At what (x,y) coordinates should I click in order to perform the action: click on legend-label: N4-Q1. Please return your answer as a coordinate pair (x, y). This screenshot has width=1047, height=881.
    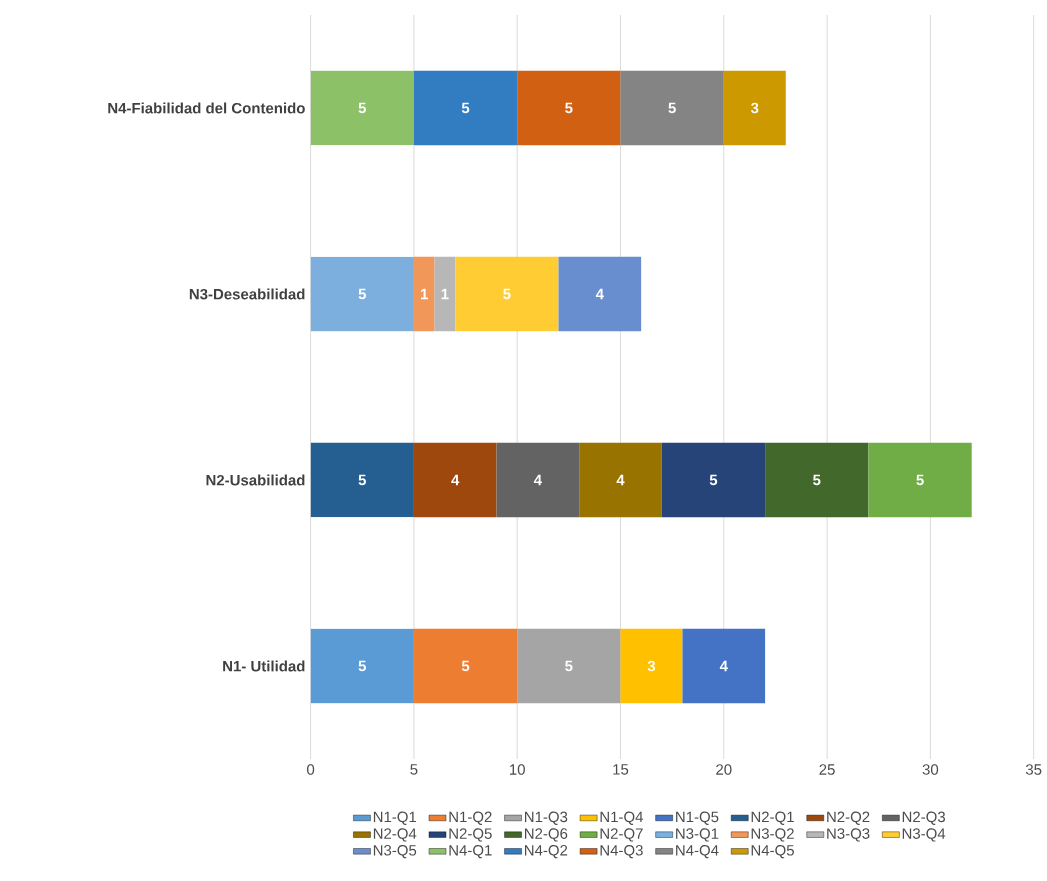
    Looking at the image, I should click on (470, 852).